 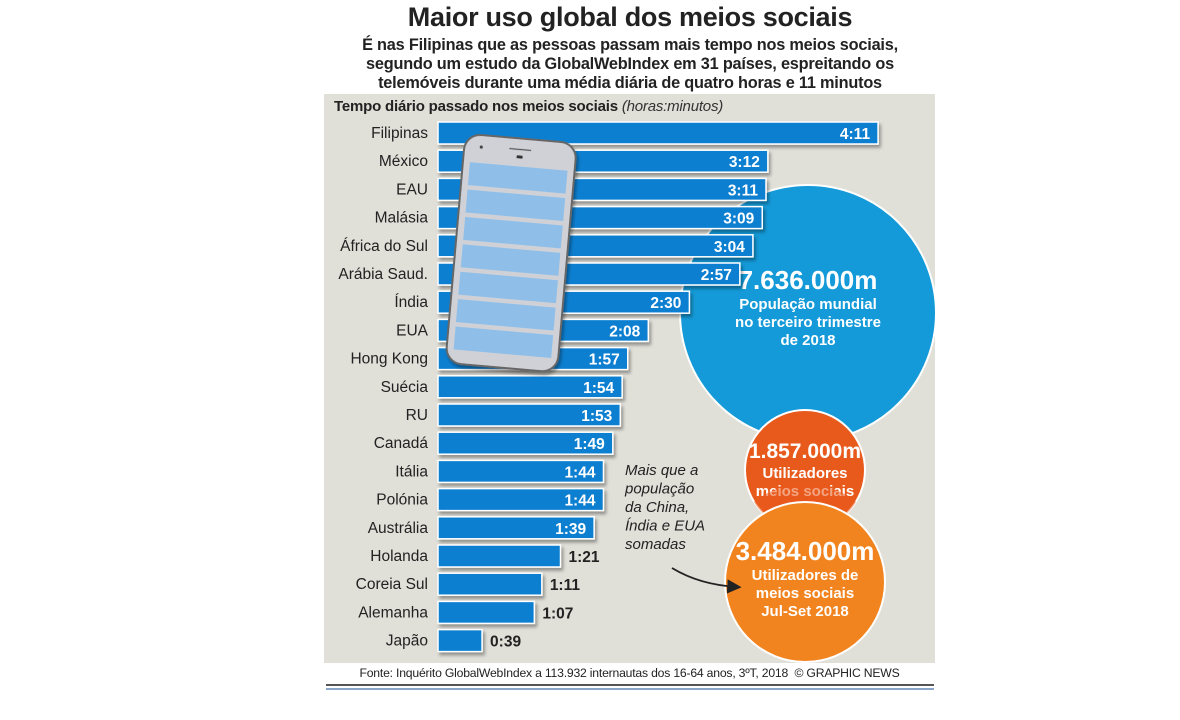 What do you see at coordinates (393, 612) in the screenshot?
I see `category-label: Alemanha` at bounding box center [393, 612].